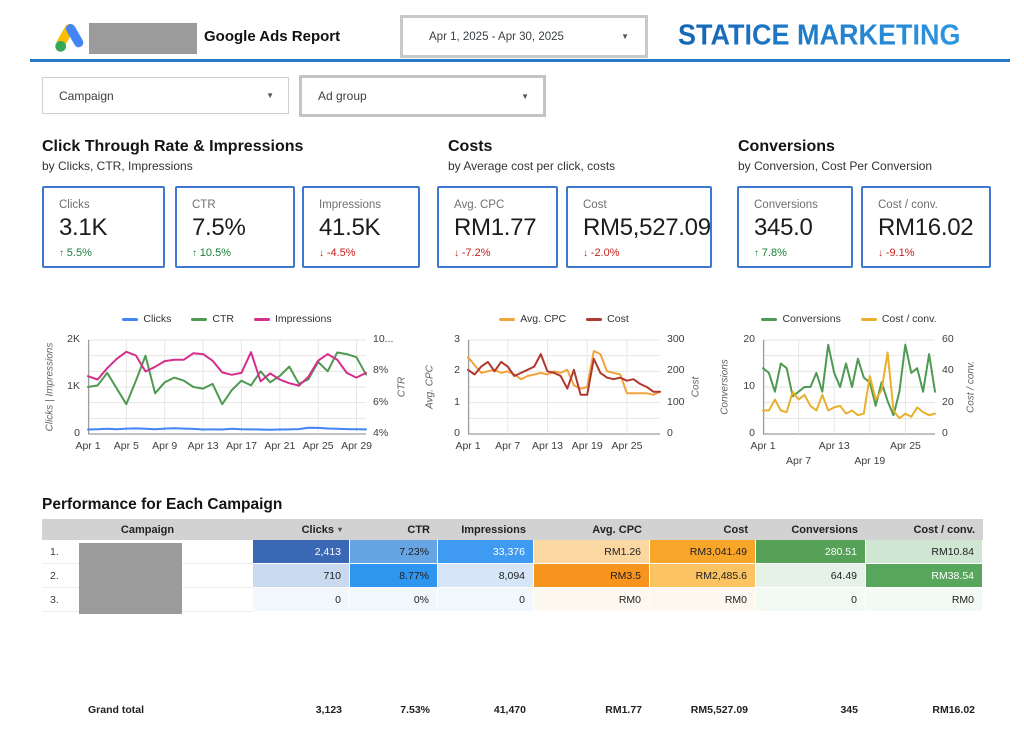 Image resolution: width=1024 pixels, height=735 pixels. Describe the element at coordinates (173, 146) in the screenshot. I see `section-title: Click Through Rate & Impressions` at that location.